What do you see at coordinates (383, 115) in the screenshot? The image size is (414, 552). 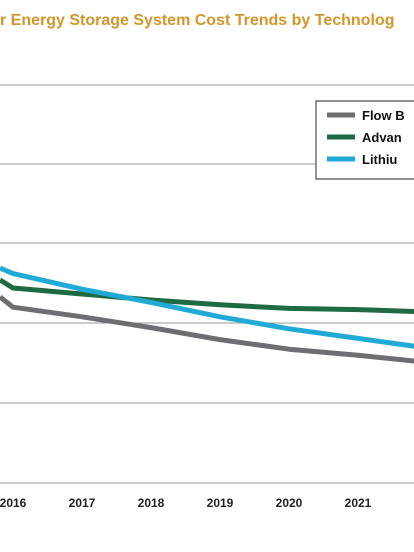 I see `legend-label: Flow B` at bounding box center [383, 115].